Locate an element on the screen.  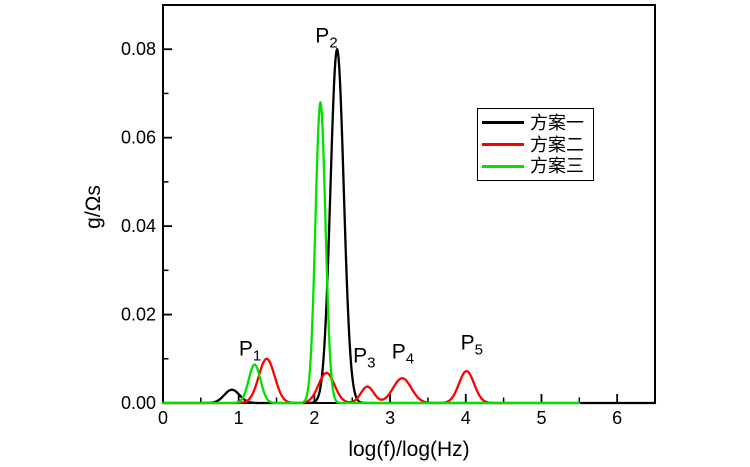
legend-line-green is located at coordinates (503, 166).